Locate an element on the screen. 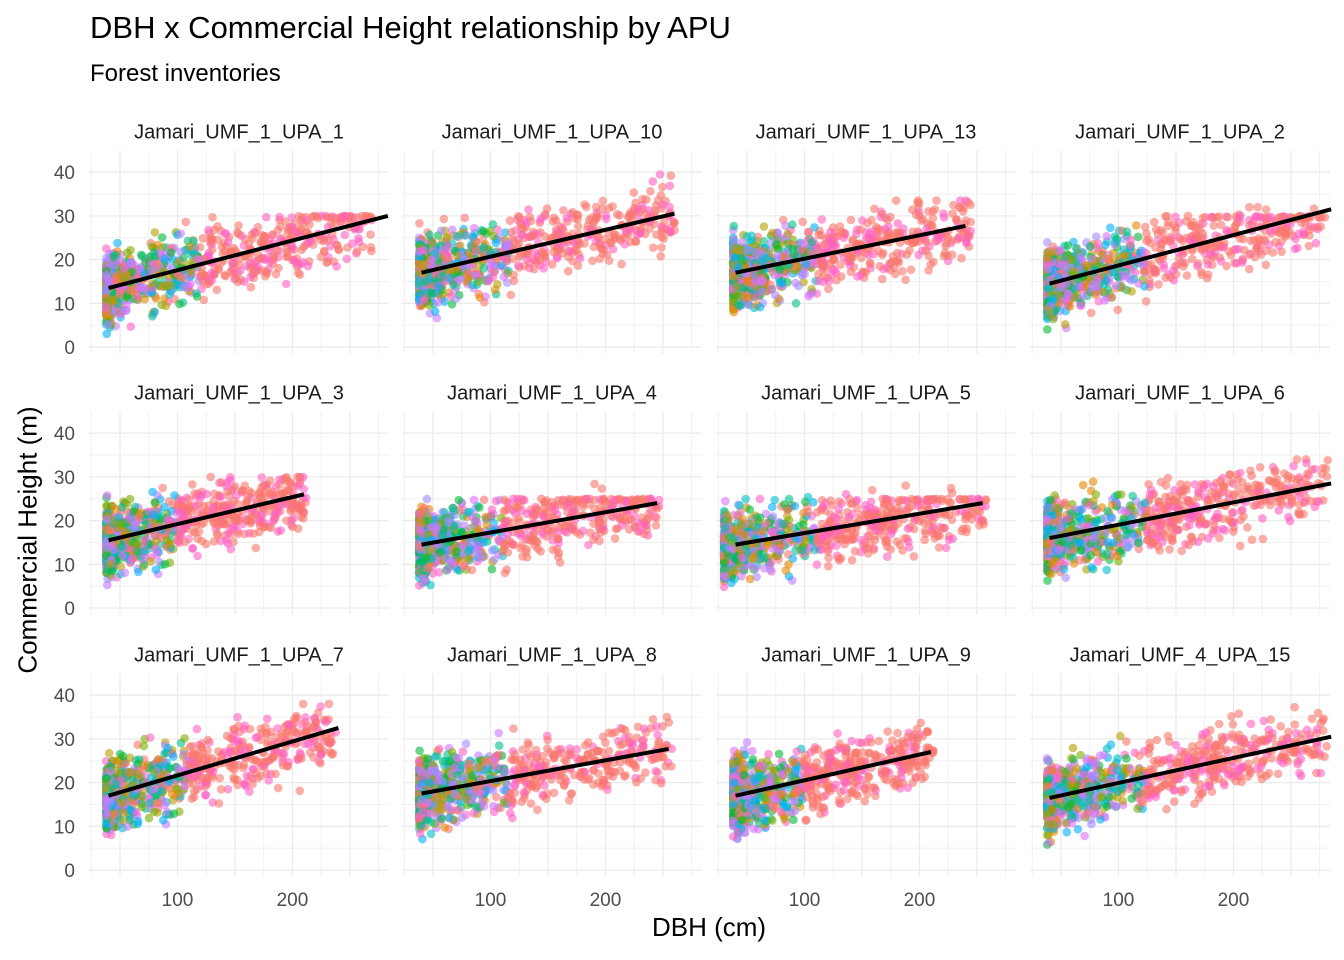  facet-strip-label: Jamari_UMF_1_UPA_3 is located at coordinates (239, 393).